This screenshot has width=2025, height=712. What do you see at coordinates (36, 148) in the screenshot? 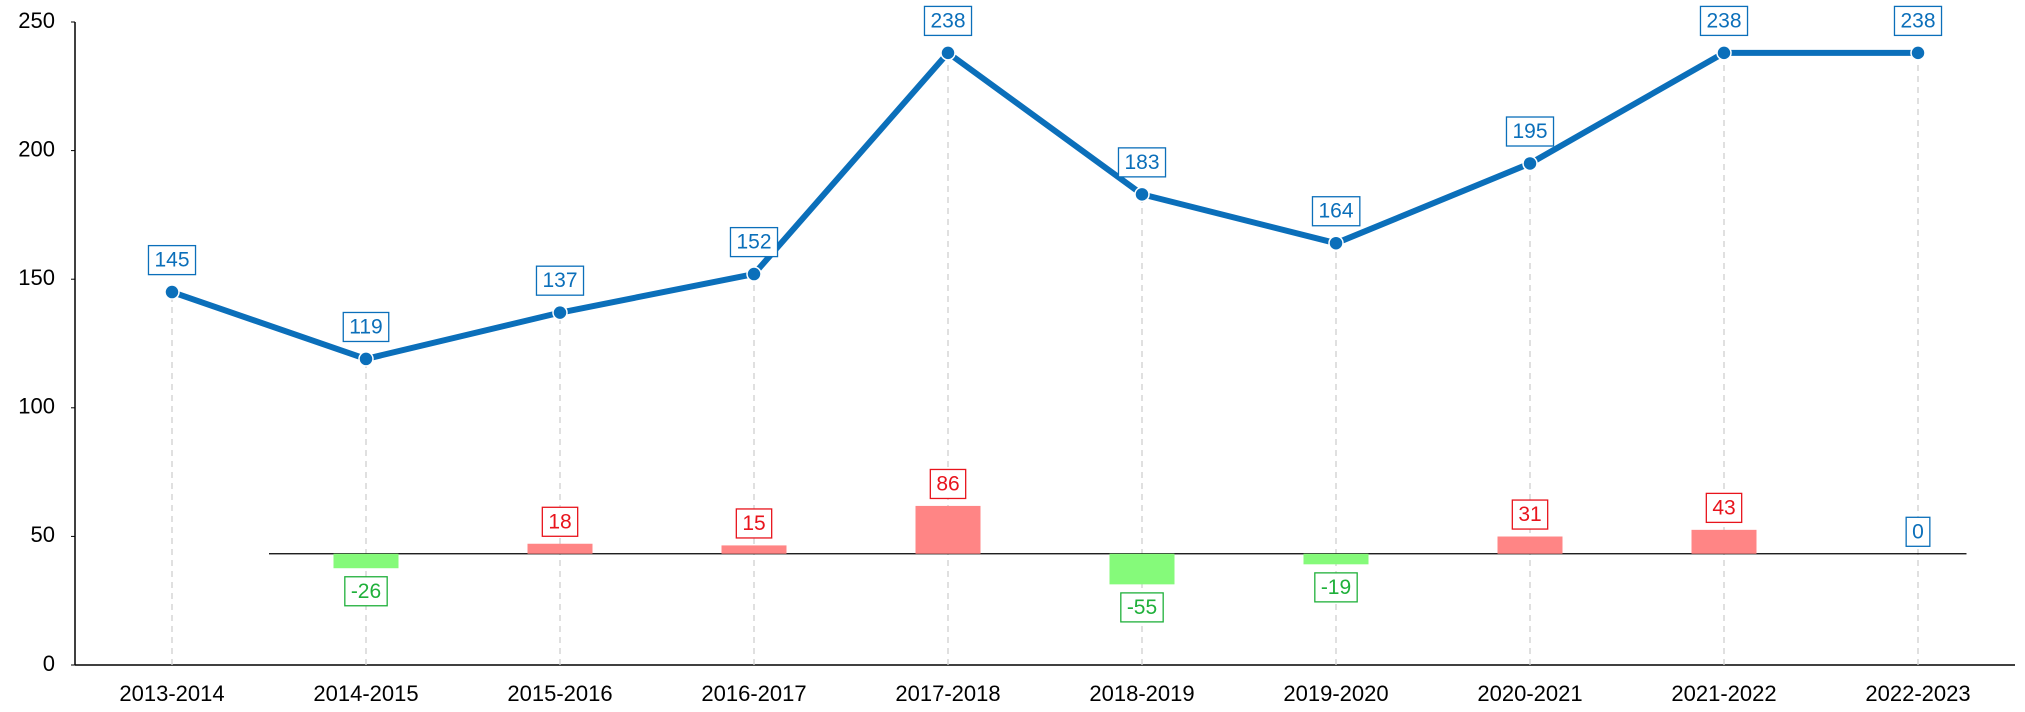
I see `y-tick-label: 200` at bounding box center [36, 148].